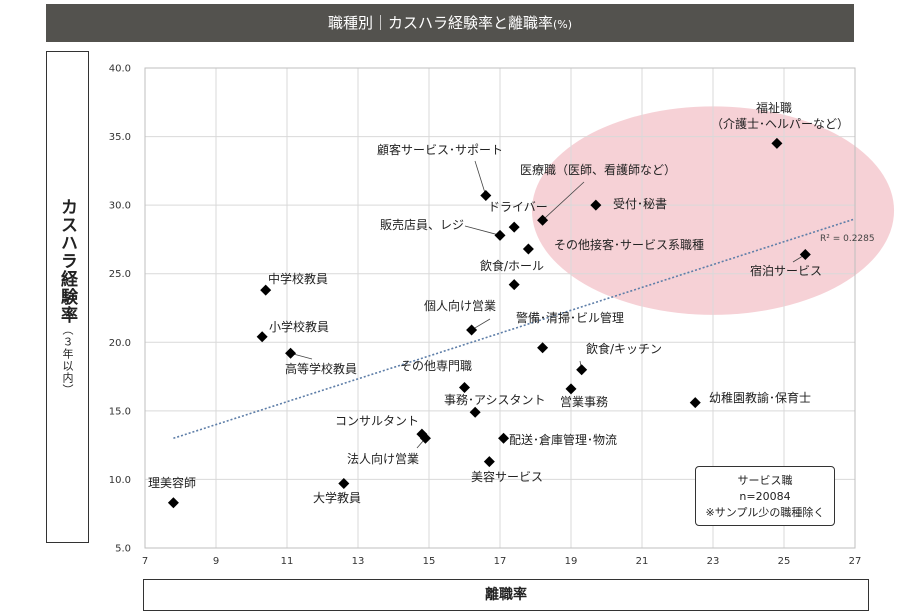 Image resolution: width=900 pixels, height=615 pixels. I want to click on data-point-label: 飲食/ホール, so click(512, 265).